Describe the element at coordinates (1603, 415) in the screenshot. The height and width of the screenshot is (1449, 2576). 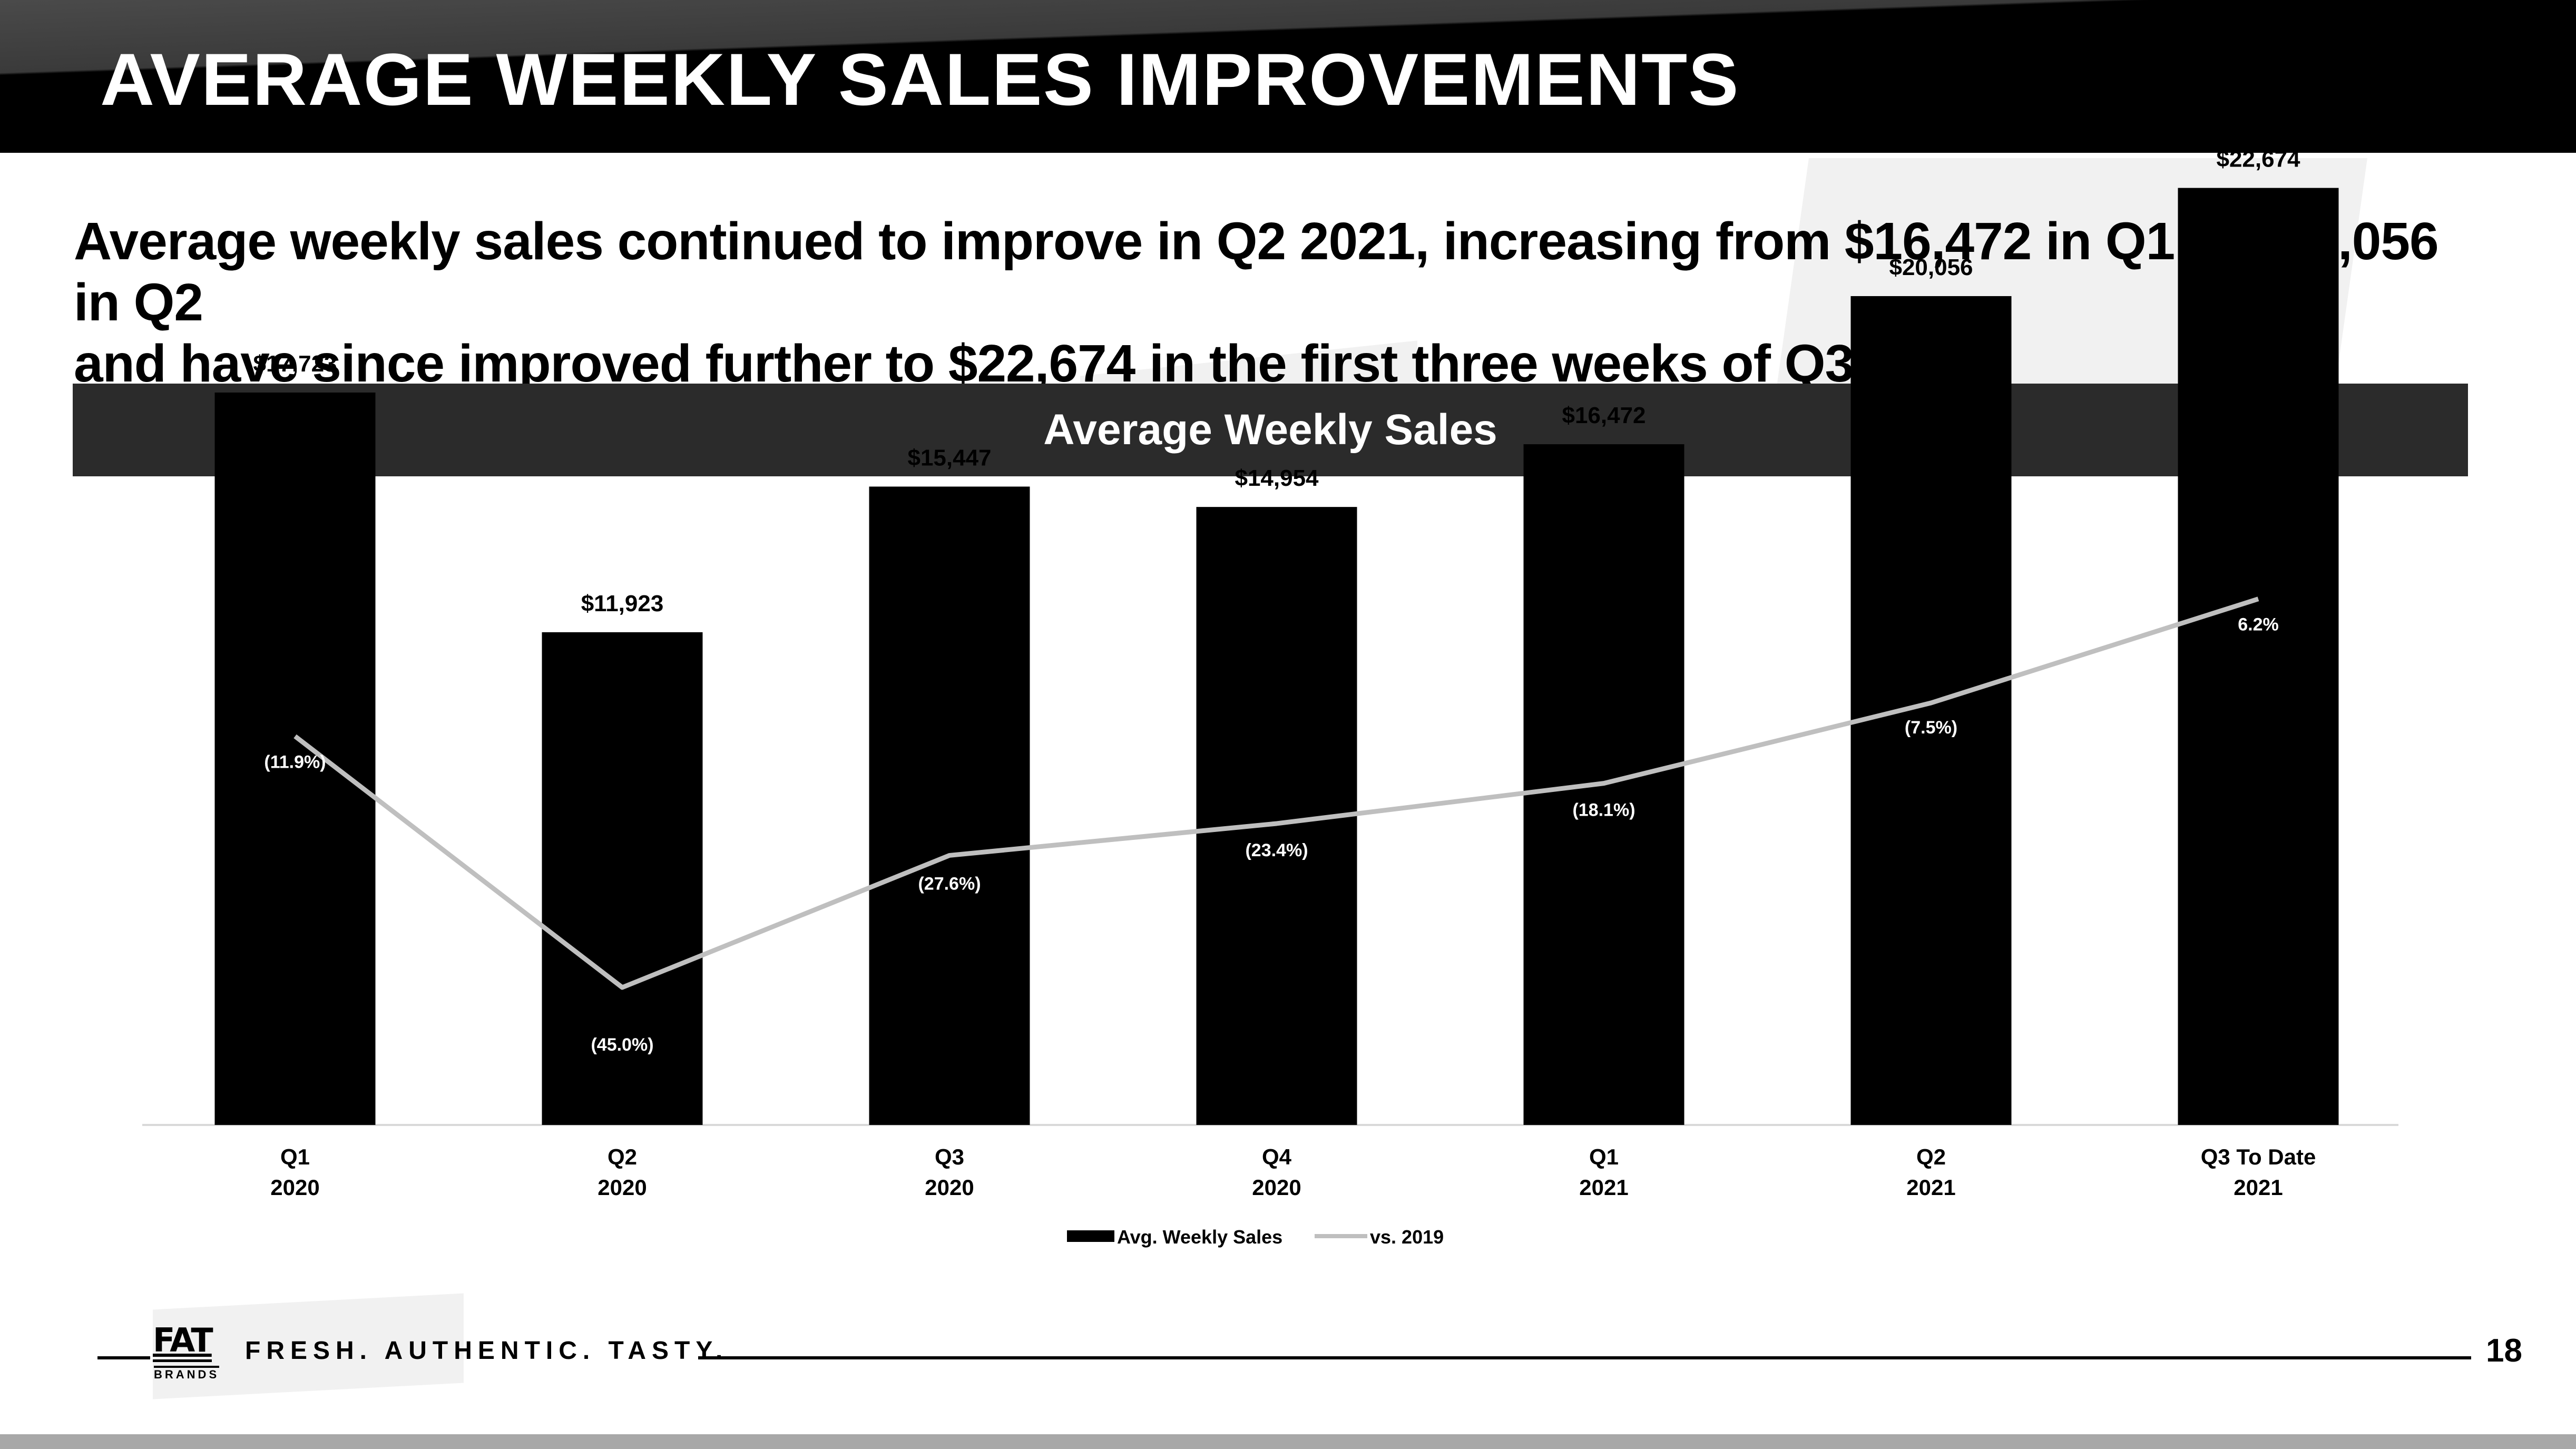
I see `bar-value-label: $16,472` at that location.